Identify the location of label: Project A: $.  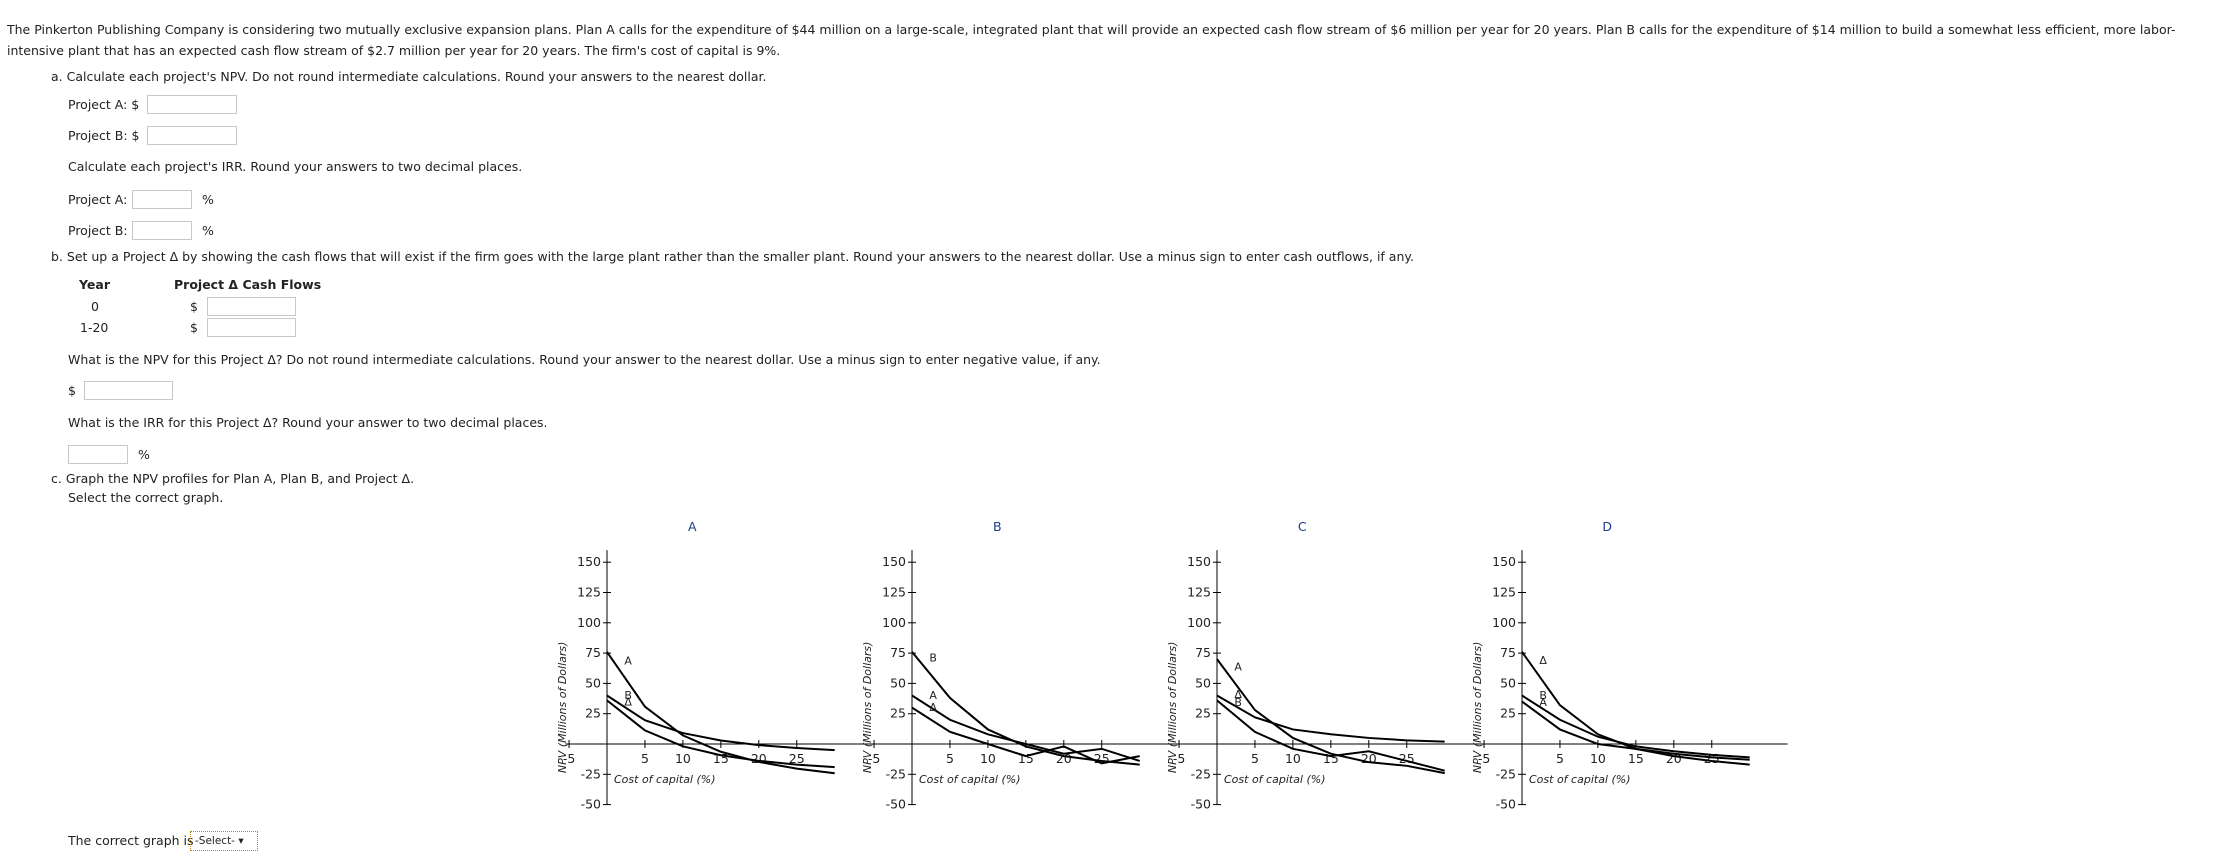
(104, 104).